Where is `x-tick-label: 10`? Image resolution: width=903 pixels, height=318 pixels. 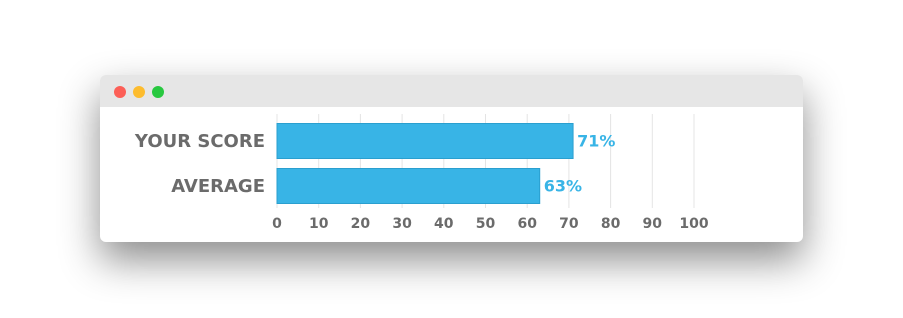 x-tick-label: 10 is located at coordinates (319, 224).